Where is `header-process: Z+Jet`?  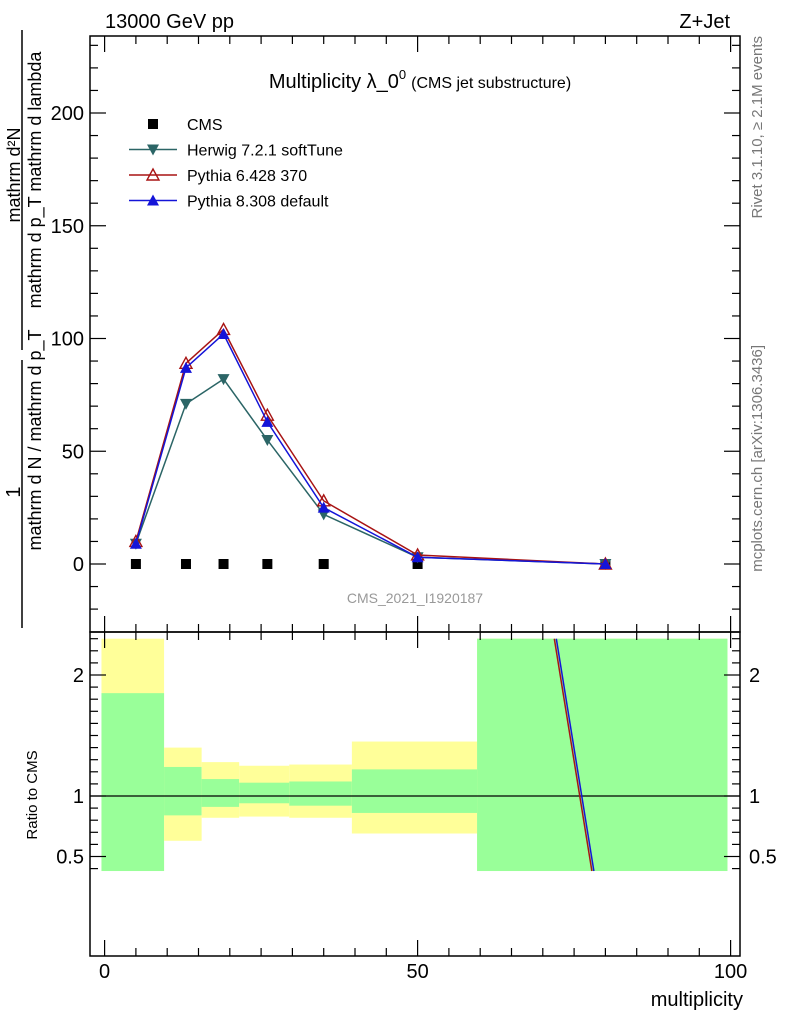 header-process: Z+Jet is located at coordinates (704, 22).